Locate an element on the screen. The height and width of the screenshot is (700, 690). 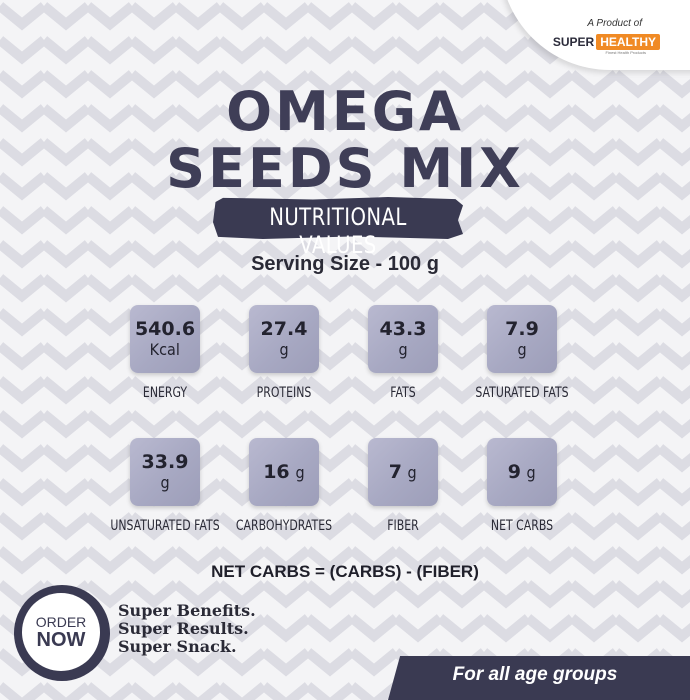
nutrient-label: ENERGY is located at coordinates (165, 393).